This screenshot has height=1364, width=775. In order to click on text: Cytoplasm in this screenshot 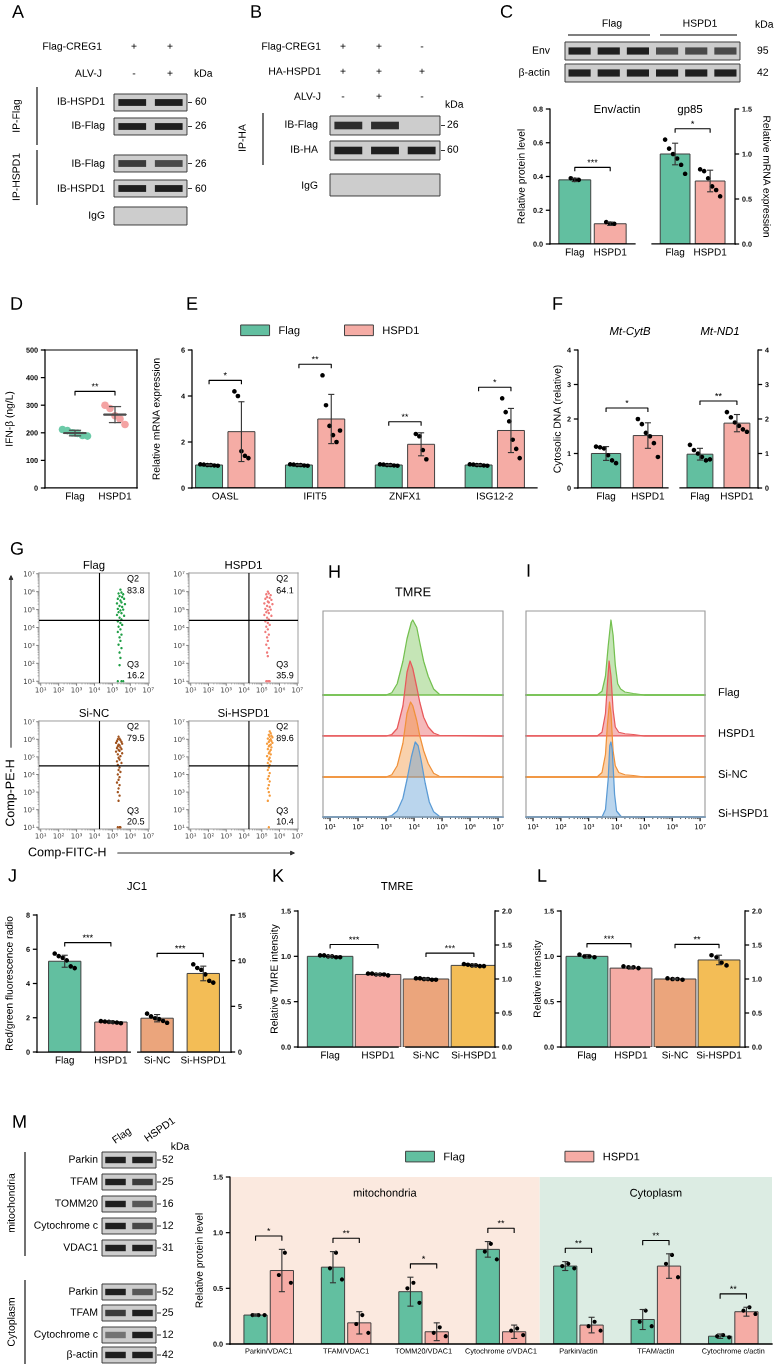, I will do `click(12, 1322)`.